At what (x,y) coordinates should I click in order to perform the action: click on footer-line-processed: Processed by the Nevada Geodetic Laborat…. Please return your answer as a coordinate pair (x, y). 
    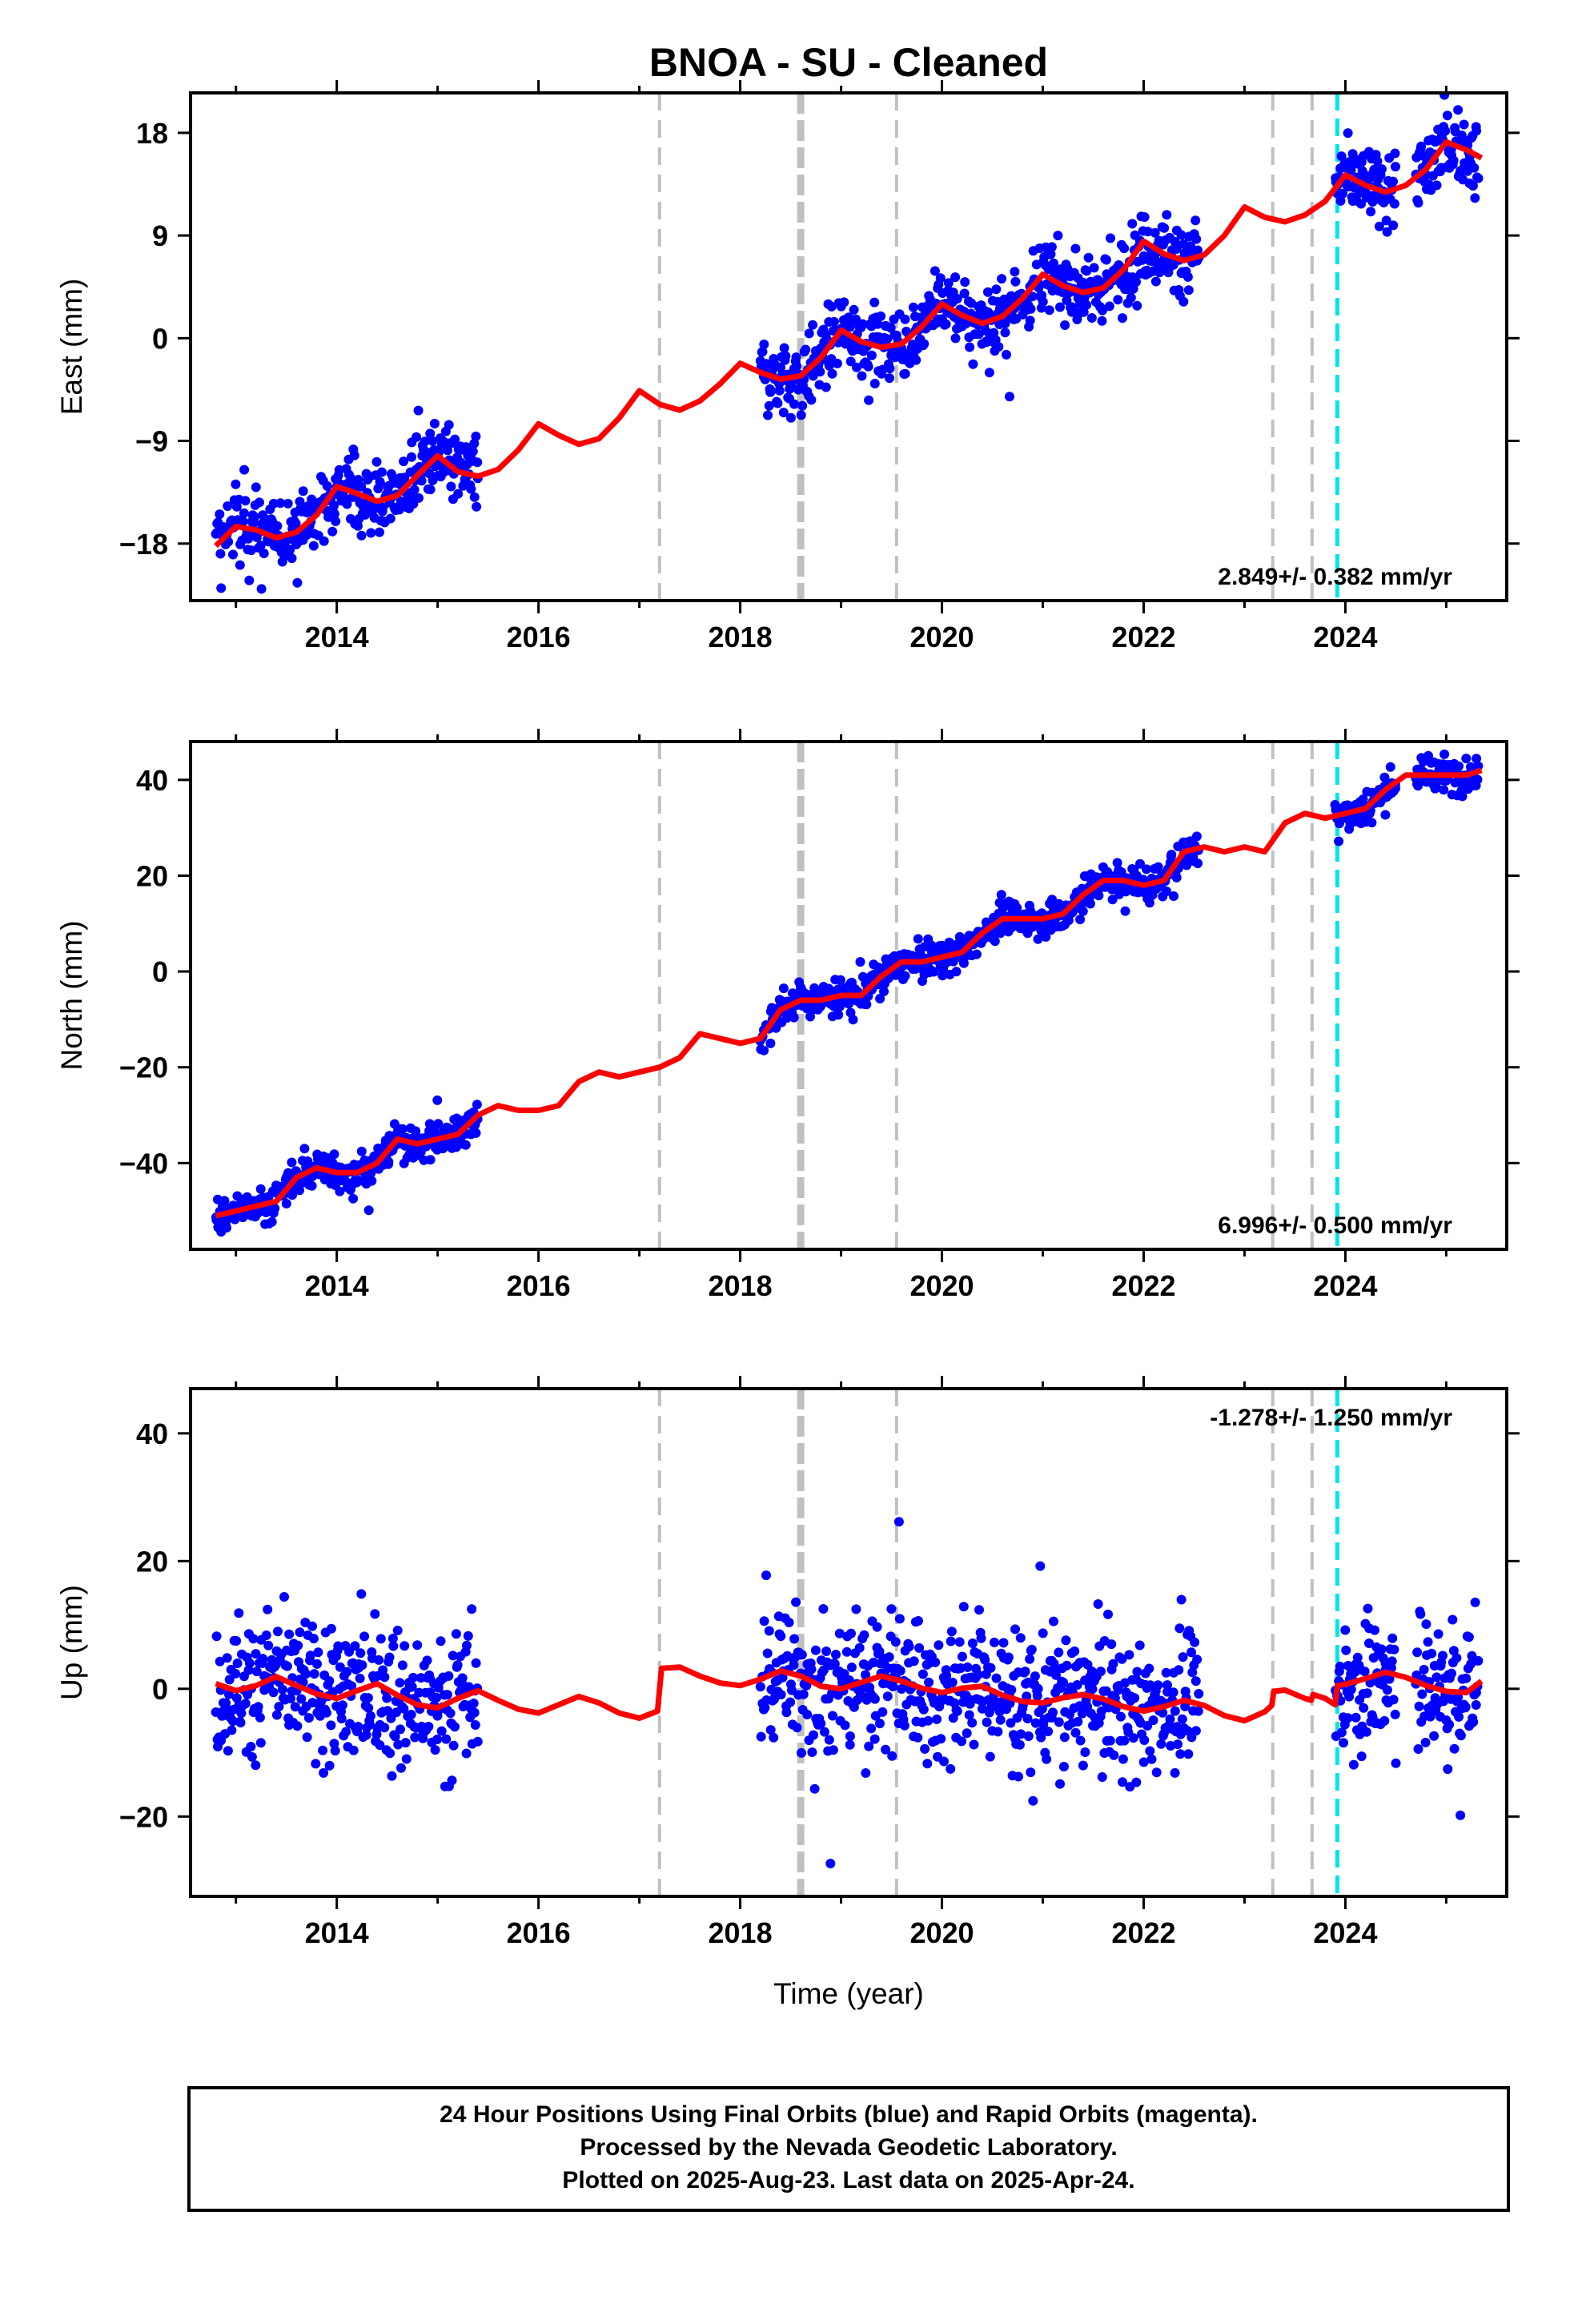
    Looking at the image, I should click on (848, 2147).